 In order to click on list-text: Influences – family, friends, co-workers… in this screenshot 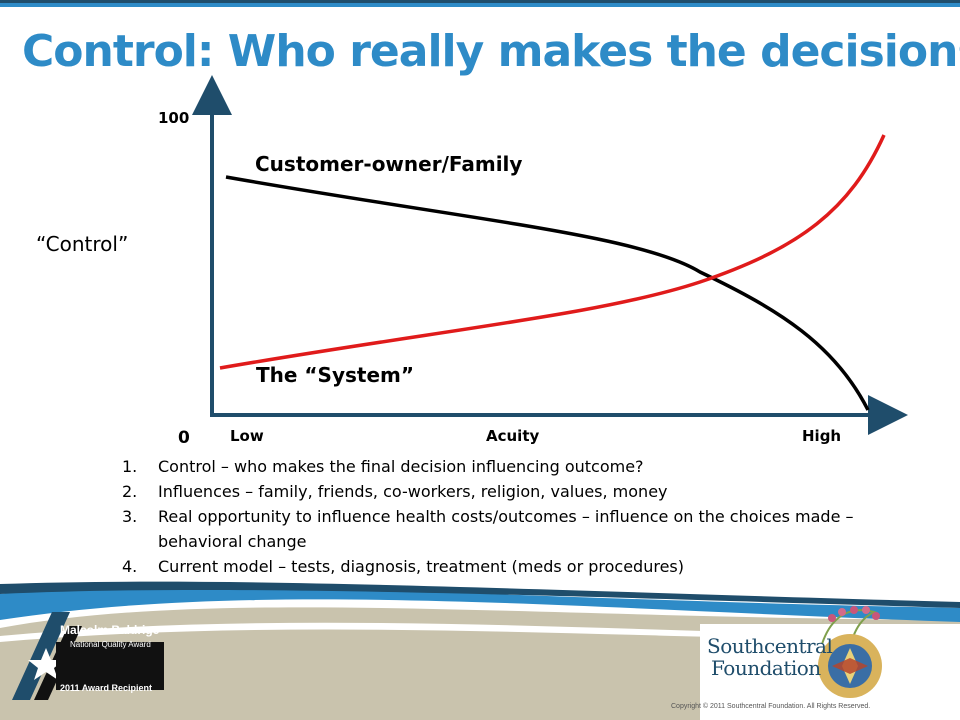, I will do `click(413, 491)`.